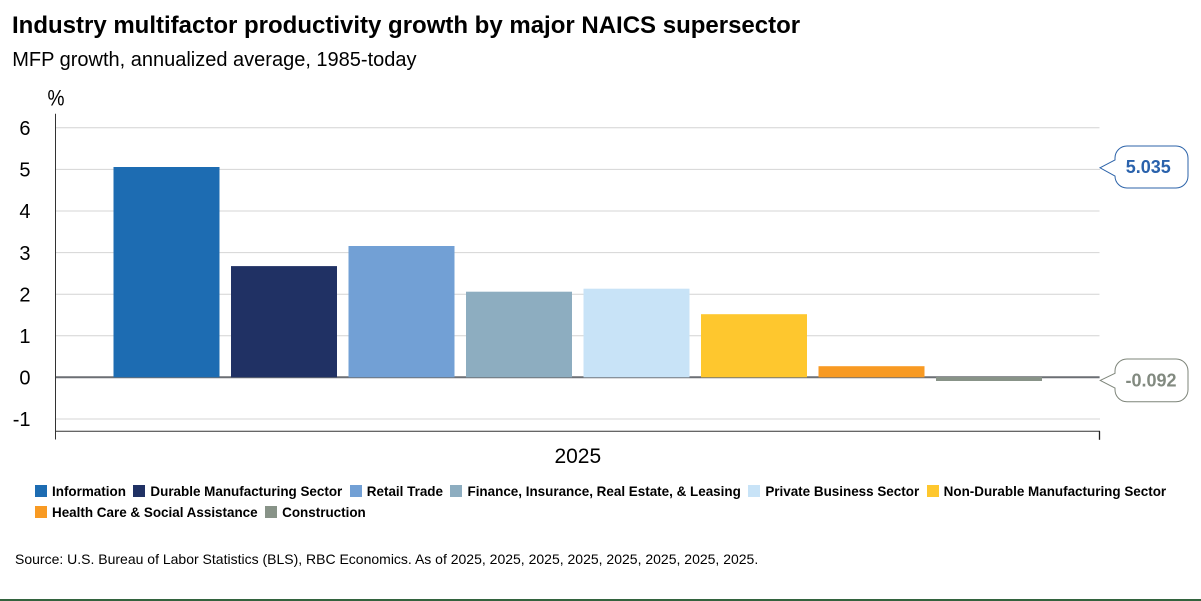  I want to click on svg-text: 2, so click(24, 295).